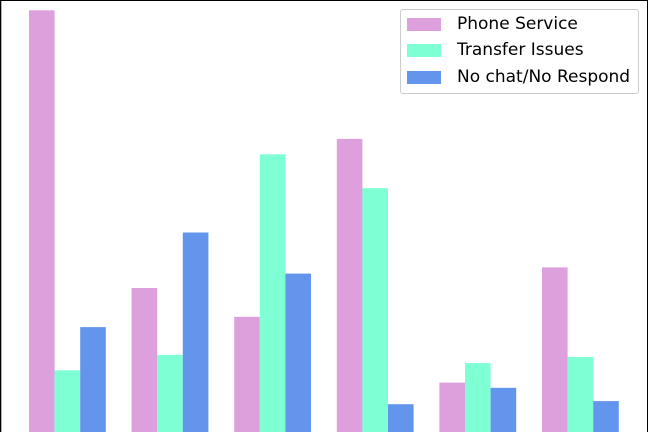  What do you see at coordinates (424, 50) in the screenshot?
I see `legend-swatch-transfer-issues` at bounding box center [424, 50].